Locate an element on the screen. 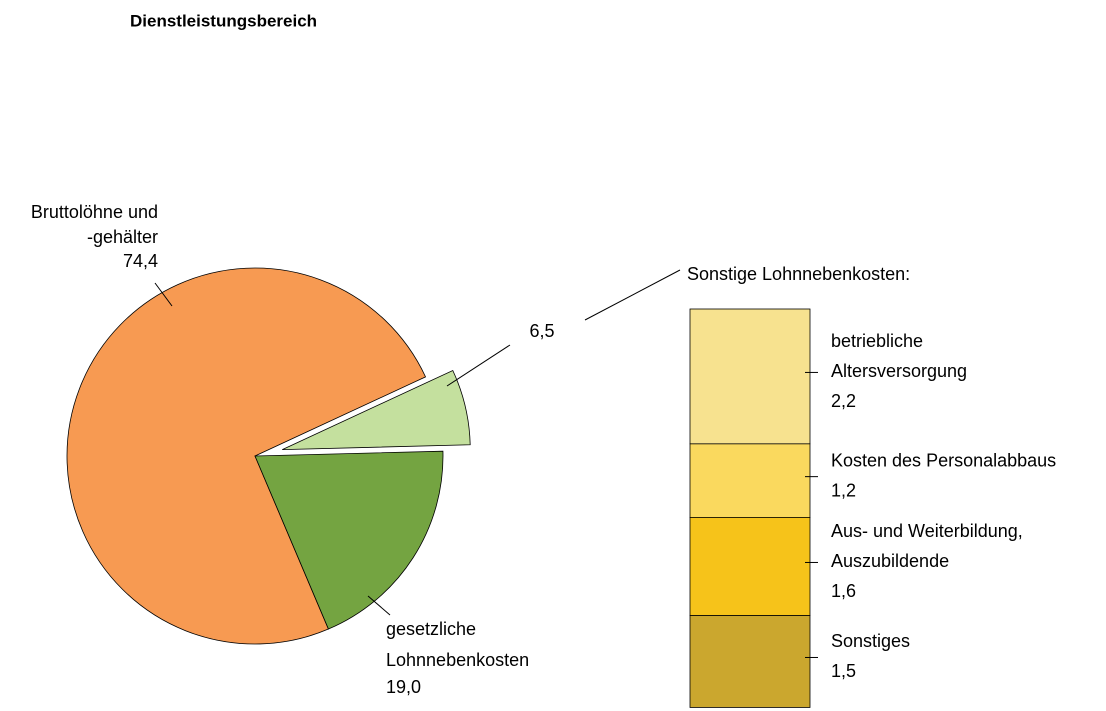 Image resolution: width=1106 pixels, height=711 pixels. segment-value-label: 1,5 is located at coordinates (843, 671).